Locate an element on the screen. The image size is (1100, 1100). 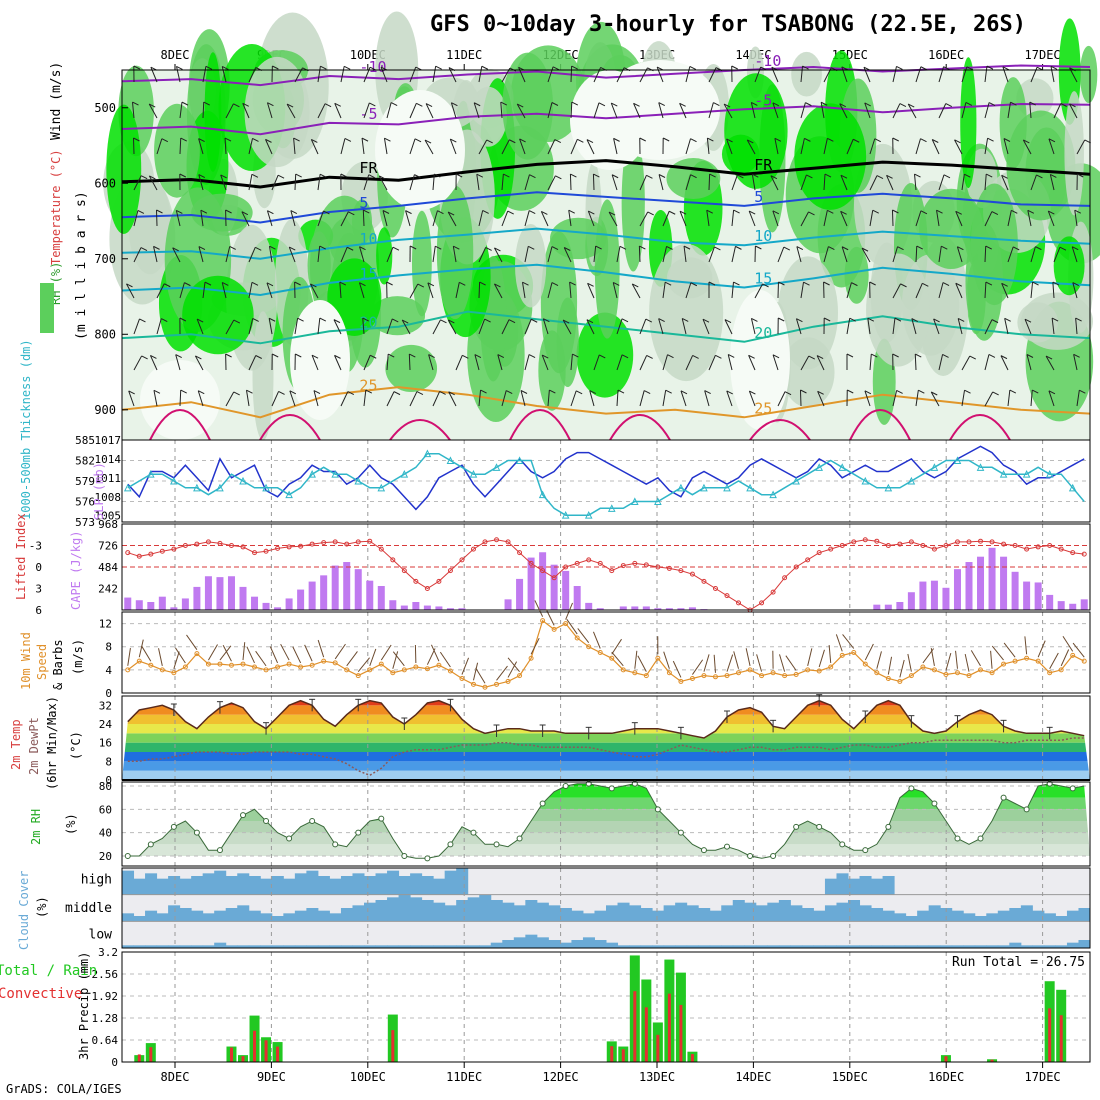
temp-tick-label: 16 is located at coordinates (105, 743).